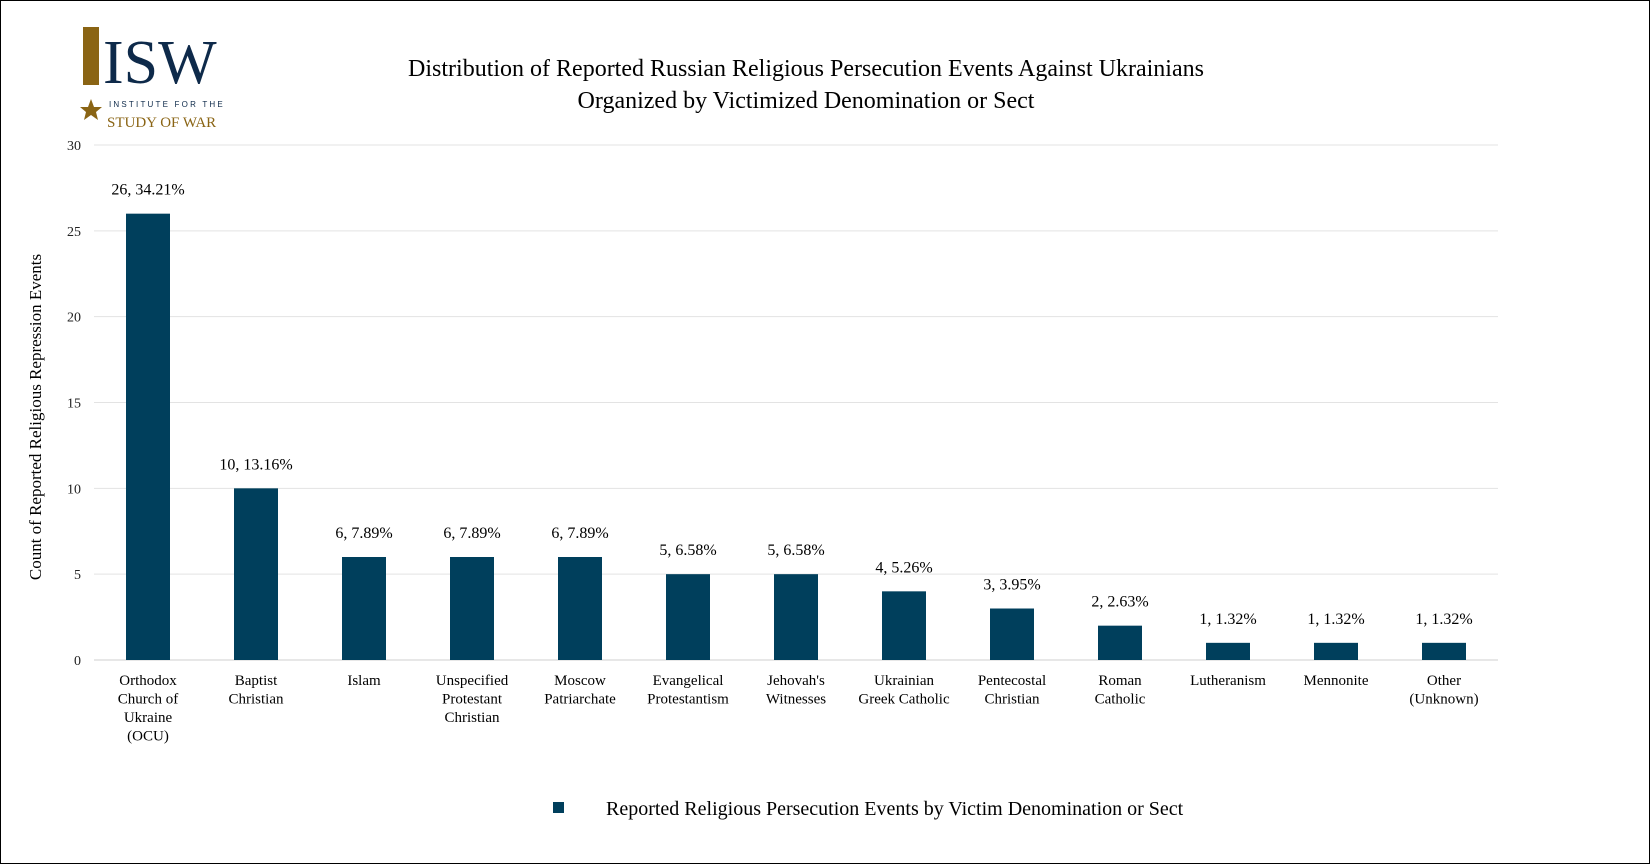 This screenshot has width=1650, height=864. Describe the element at coordinates (796, 681) in the screenshot. I see `x-tick-label: Jehovah's` at that location.